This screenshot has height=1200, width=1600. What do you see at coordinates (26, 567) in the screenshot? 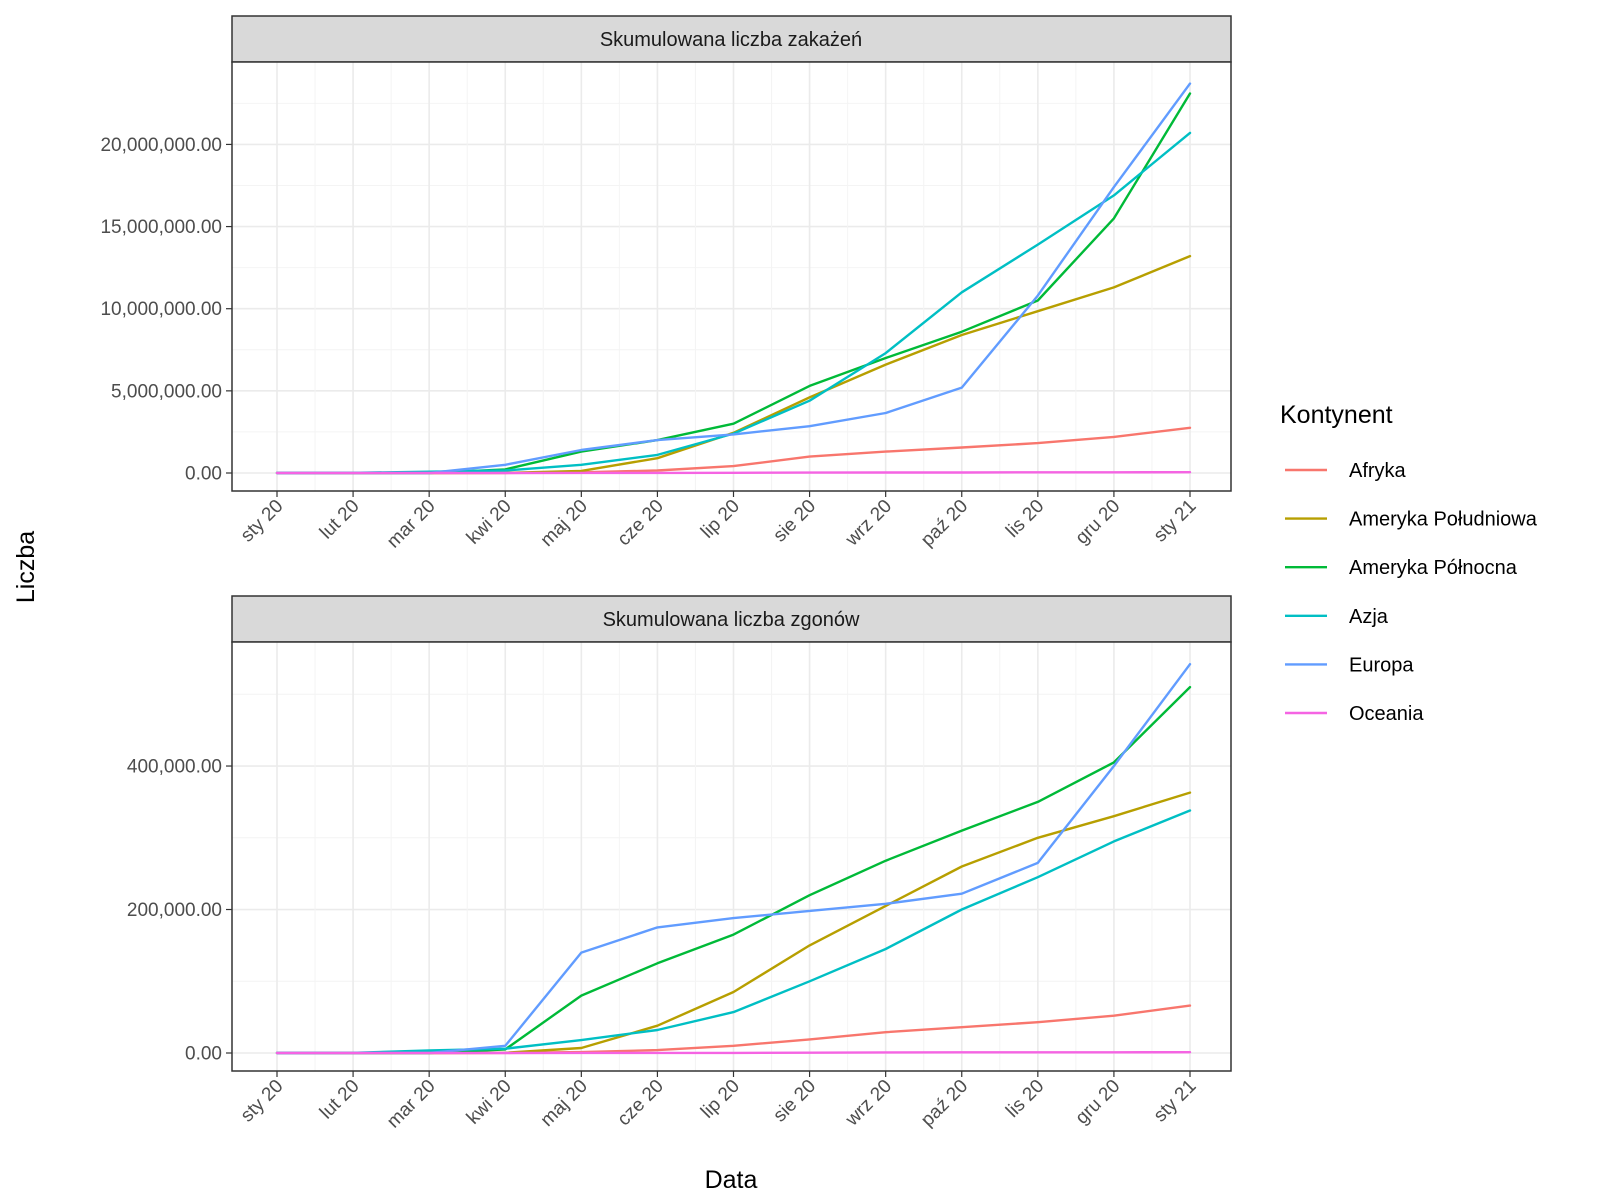
I see `y-axis-title: Liczba` at bounding box center [26, 567].